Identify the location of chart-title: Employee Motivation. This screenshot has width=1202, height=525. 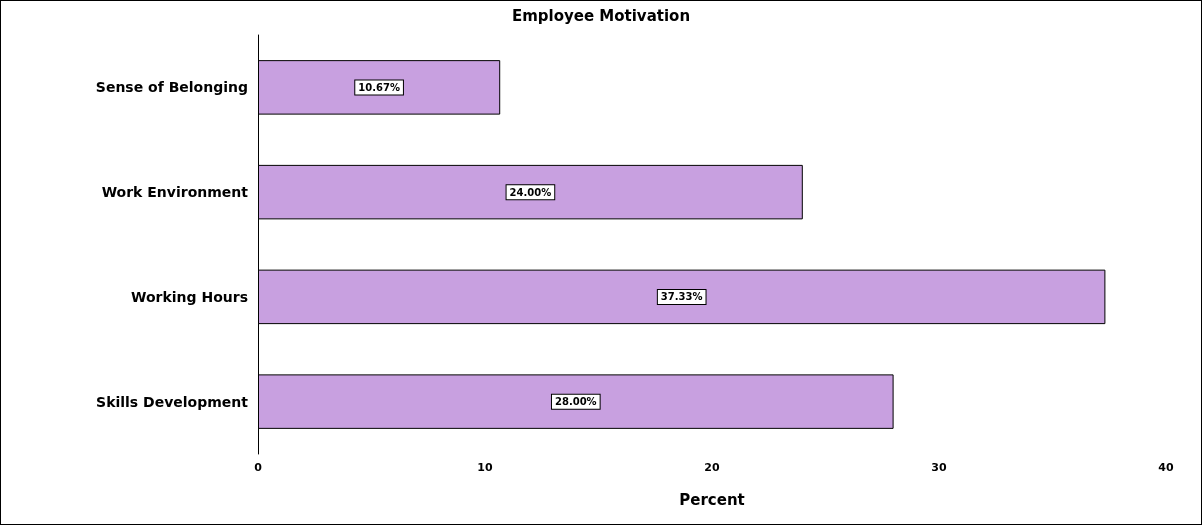
(601, 15).